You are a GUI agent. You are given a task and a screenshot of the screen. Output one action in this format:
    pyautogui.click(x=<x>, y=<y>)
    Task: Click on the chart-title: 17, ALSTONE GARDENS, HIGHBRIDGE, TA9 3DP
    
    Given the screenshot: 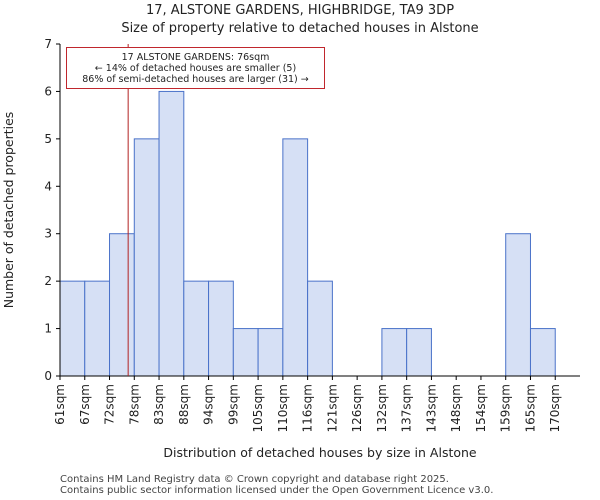 What is the action you would take?
    pyautogui.click(x=300, y=10)
    